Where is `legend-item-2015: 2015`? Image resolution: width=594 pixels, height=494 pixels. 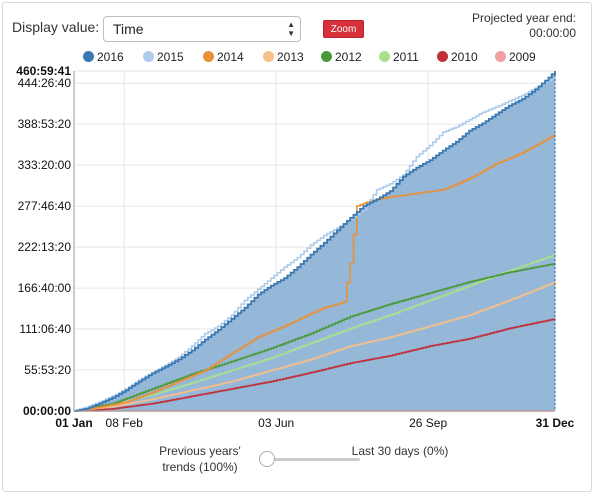 legend-item-2015: 2015 is located at coordinates (163, 57).